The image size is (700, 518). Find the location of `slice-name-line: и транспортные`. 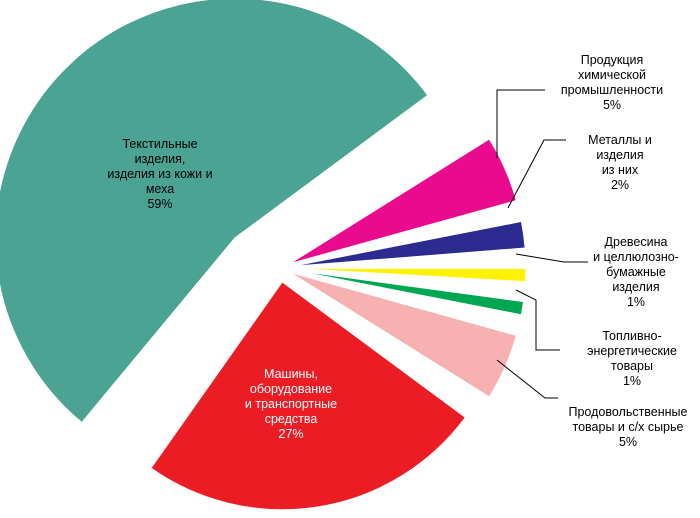

slice-name-line: и транспортные is located at coordinates (291, 404).